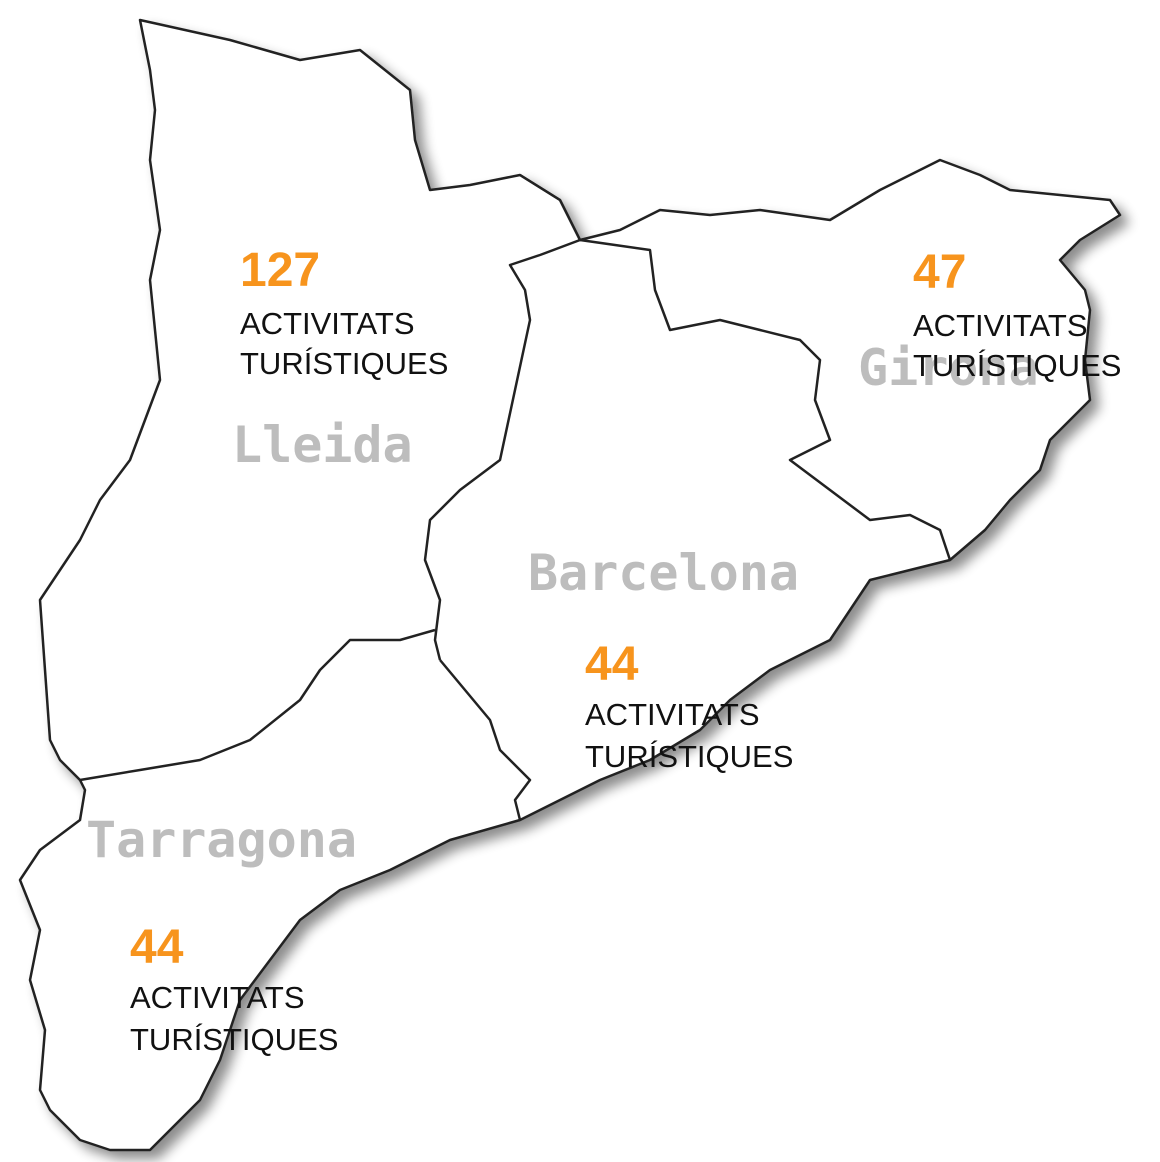  I want to click on activity-count: 127, so click(280, 270).